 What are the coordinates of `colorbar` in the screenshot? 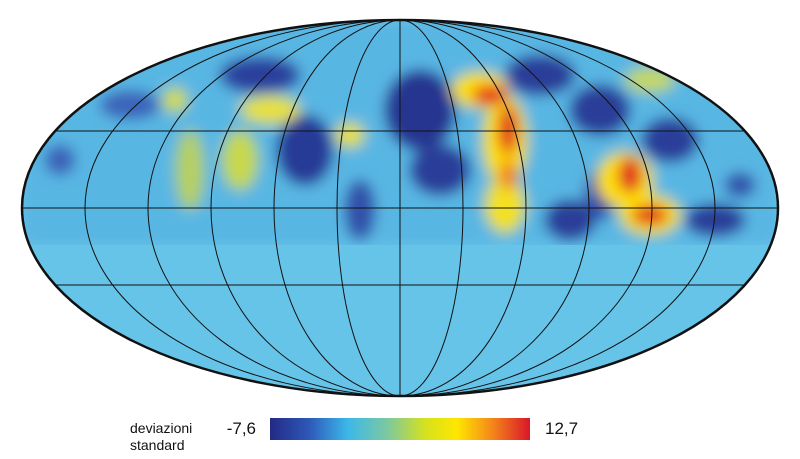 It's located at (400, 429).